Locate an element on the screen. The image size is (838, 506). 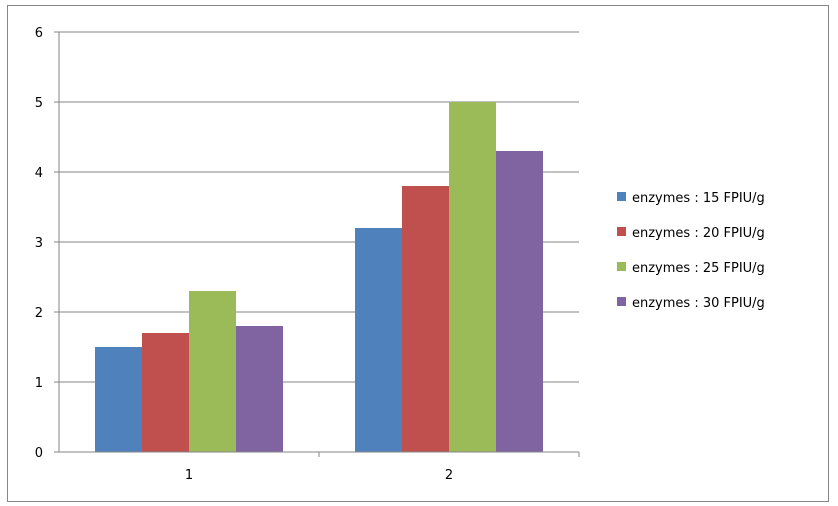
x-tick-label: 2 is located at coordinates (449, 475).